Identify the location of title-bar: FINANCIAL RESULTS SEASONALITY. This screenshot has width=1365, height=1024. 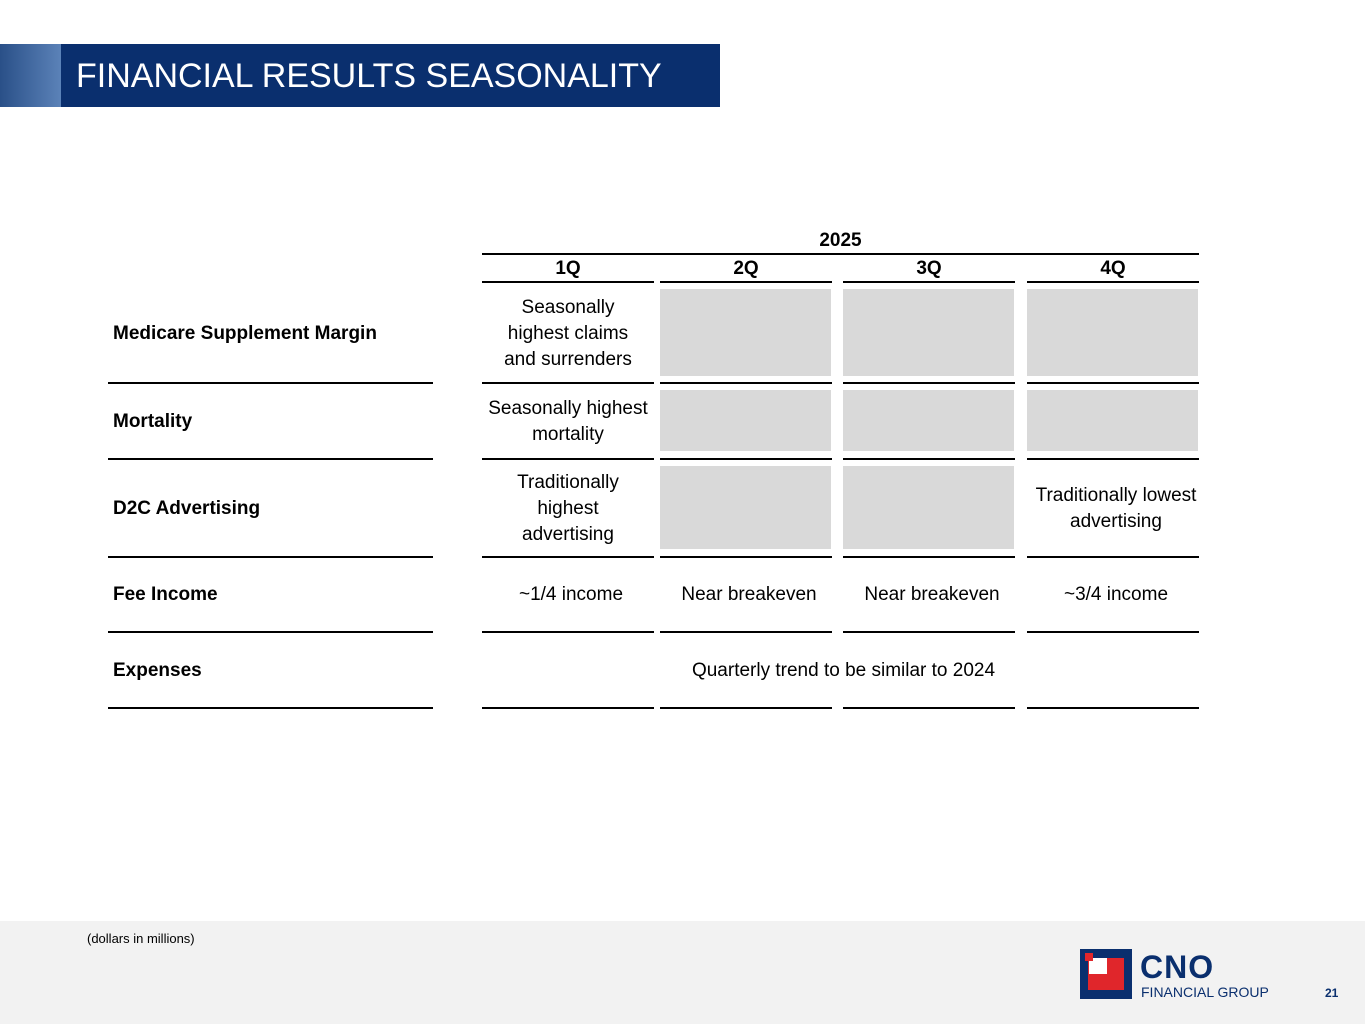
(390, 75).